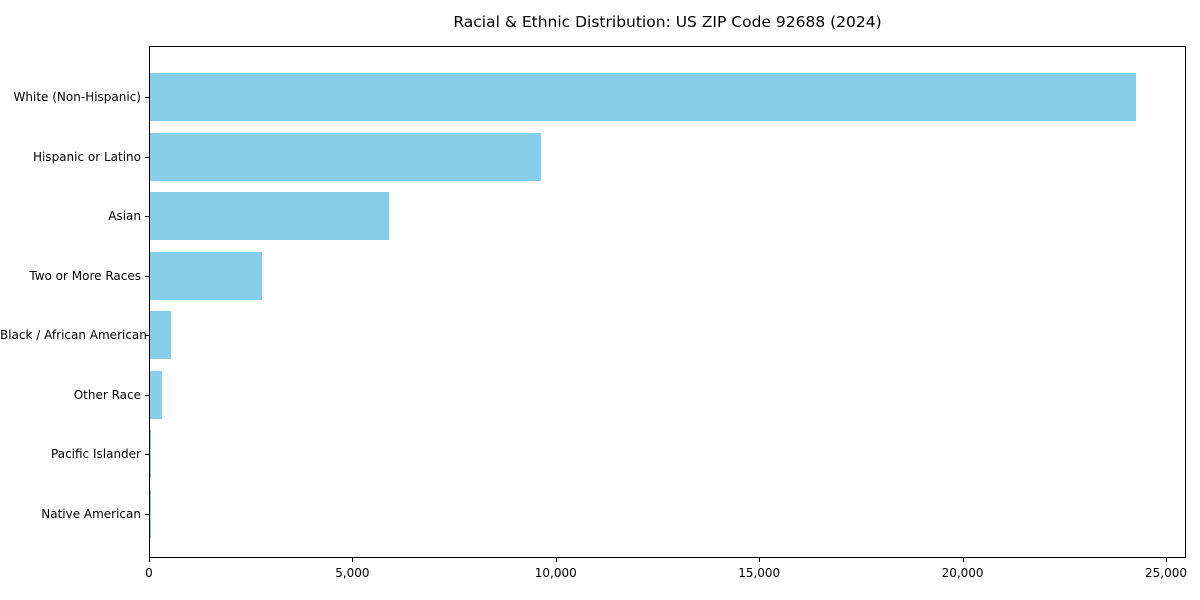 Image resolution: width=1200 pixels, height=600 pixels. Describe the element at coordinates (73, 335) in the screenshot. I see `ytick-label-black-african-american: Black / African American` at that location.